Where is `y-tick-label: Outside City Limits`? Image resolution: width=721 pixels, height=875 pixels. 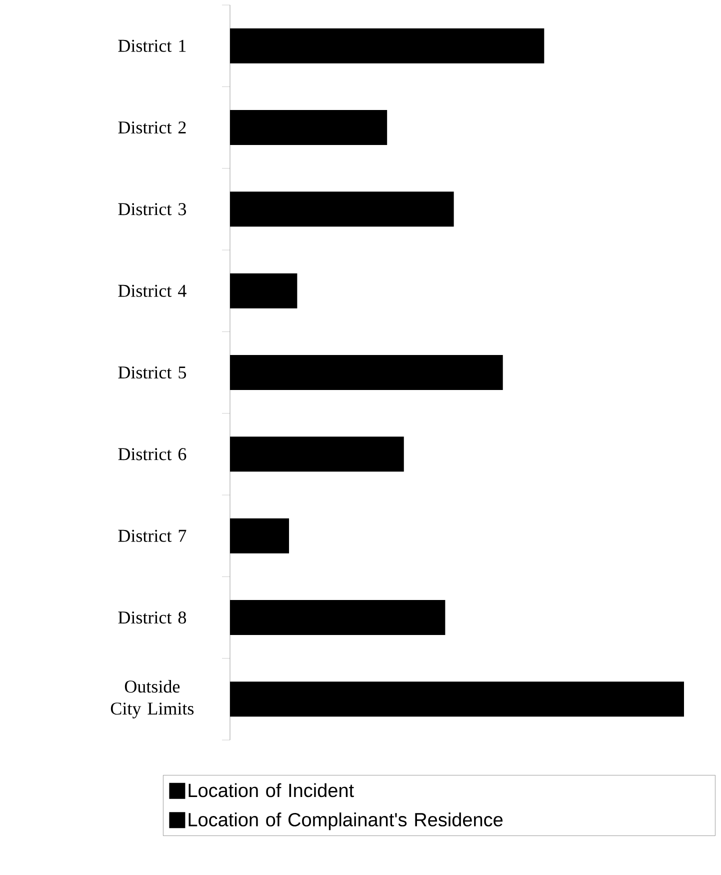
y-tick-label: Outside City Limits is located at coordinates (152, 699).